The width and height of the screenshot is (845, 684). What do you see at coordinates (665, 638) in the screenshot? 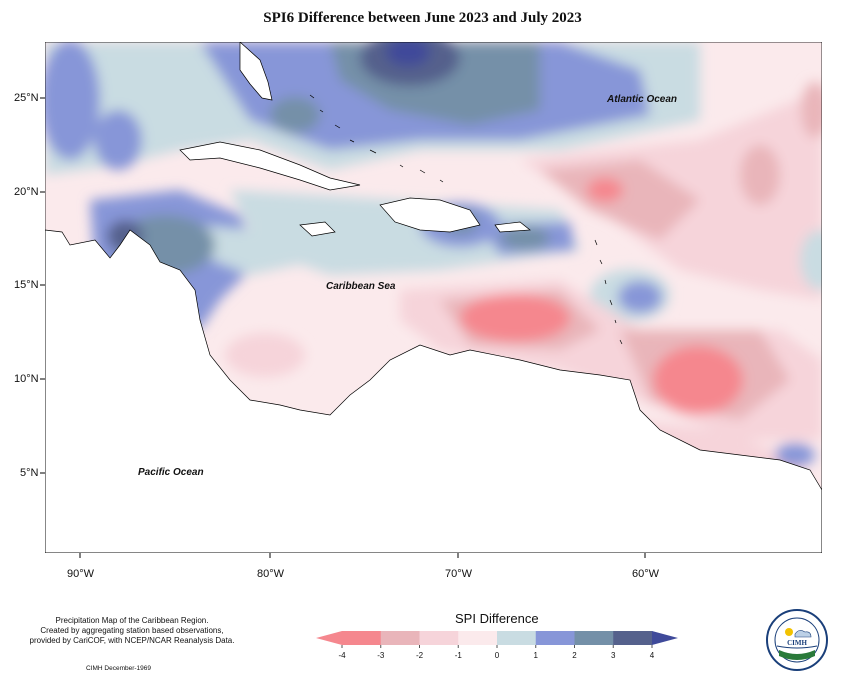
I see `legend-arrow-high` at bounding box center [665, 638].